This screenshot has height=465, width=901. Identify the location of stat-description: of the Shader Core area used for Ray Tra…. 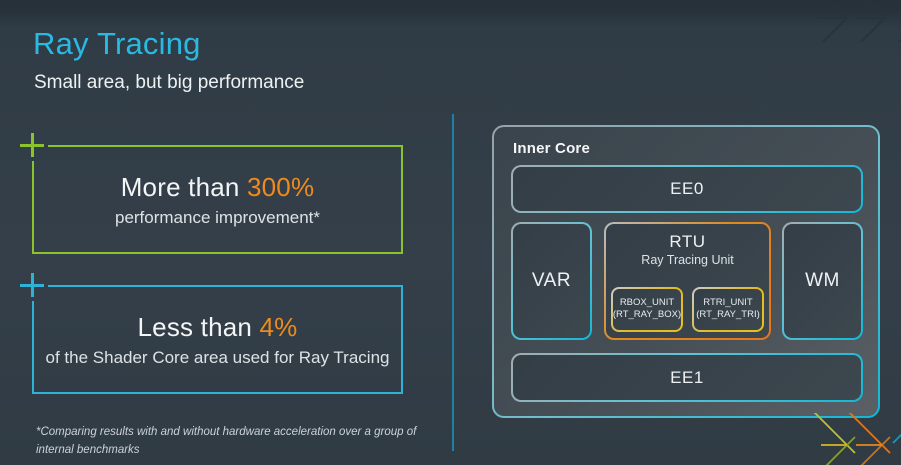
(217, 357).